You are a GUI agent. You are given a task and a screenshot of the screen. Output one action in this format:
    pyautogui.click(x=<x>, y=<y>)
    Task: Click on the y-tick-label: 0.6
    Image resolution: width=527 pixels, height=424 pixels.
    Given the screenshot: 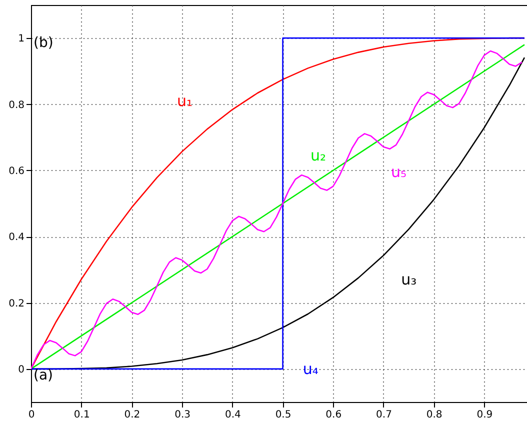 What is the action you would take?
    pyautogui.click(x=16, y=171)
    